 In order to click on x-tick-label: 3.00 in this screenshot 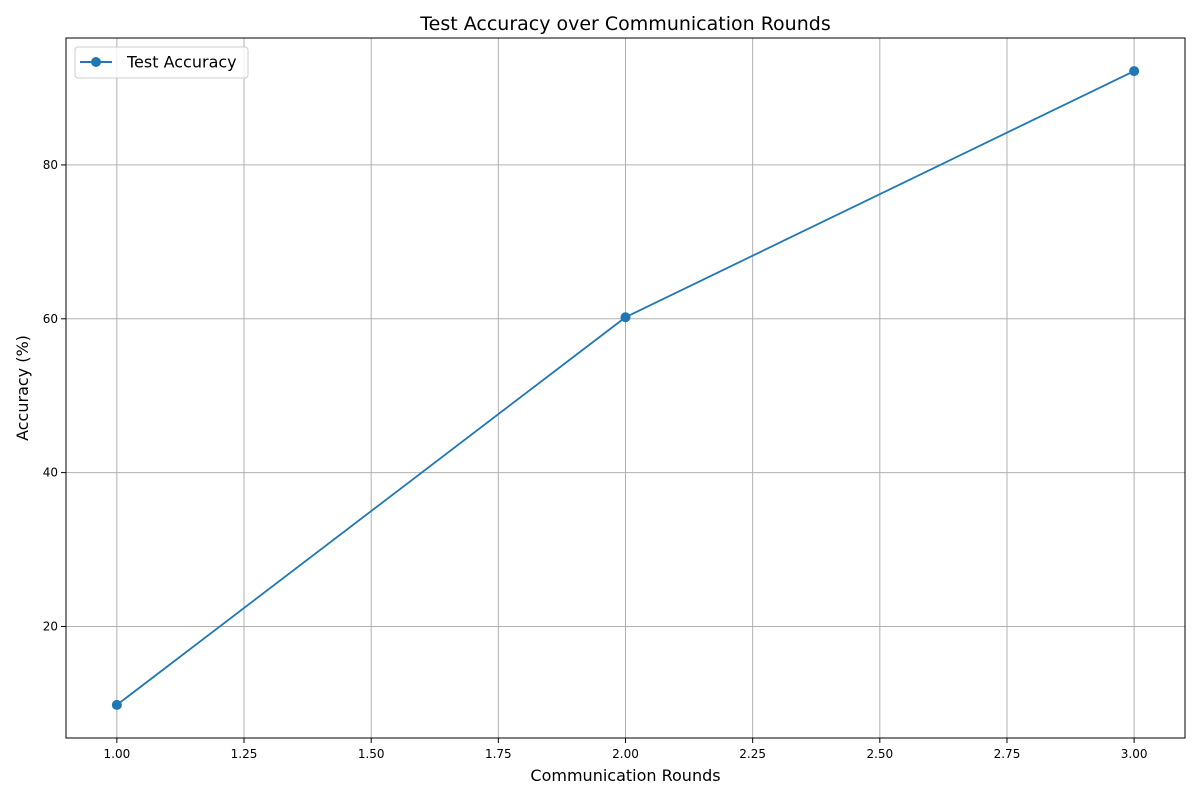, I will do `click(1134, 754)`.